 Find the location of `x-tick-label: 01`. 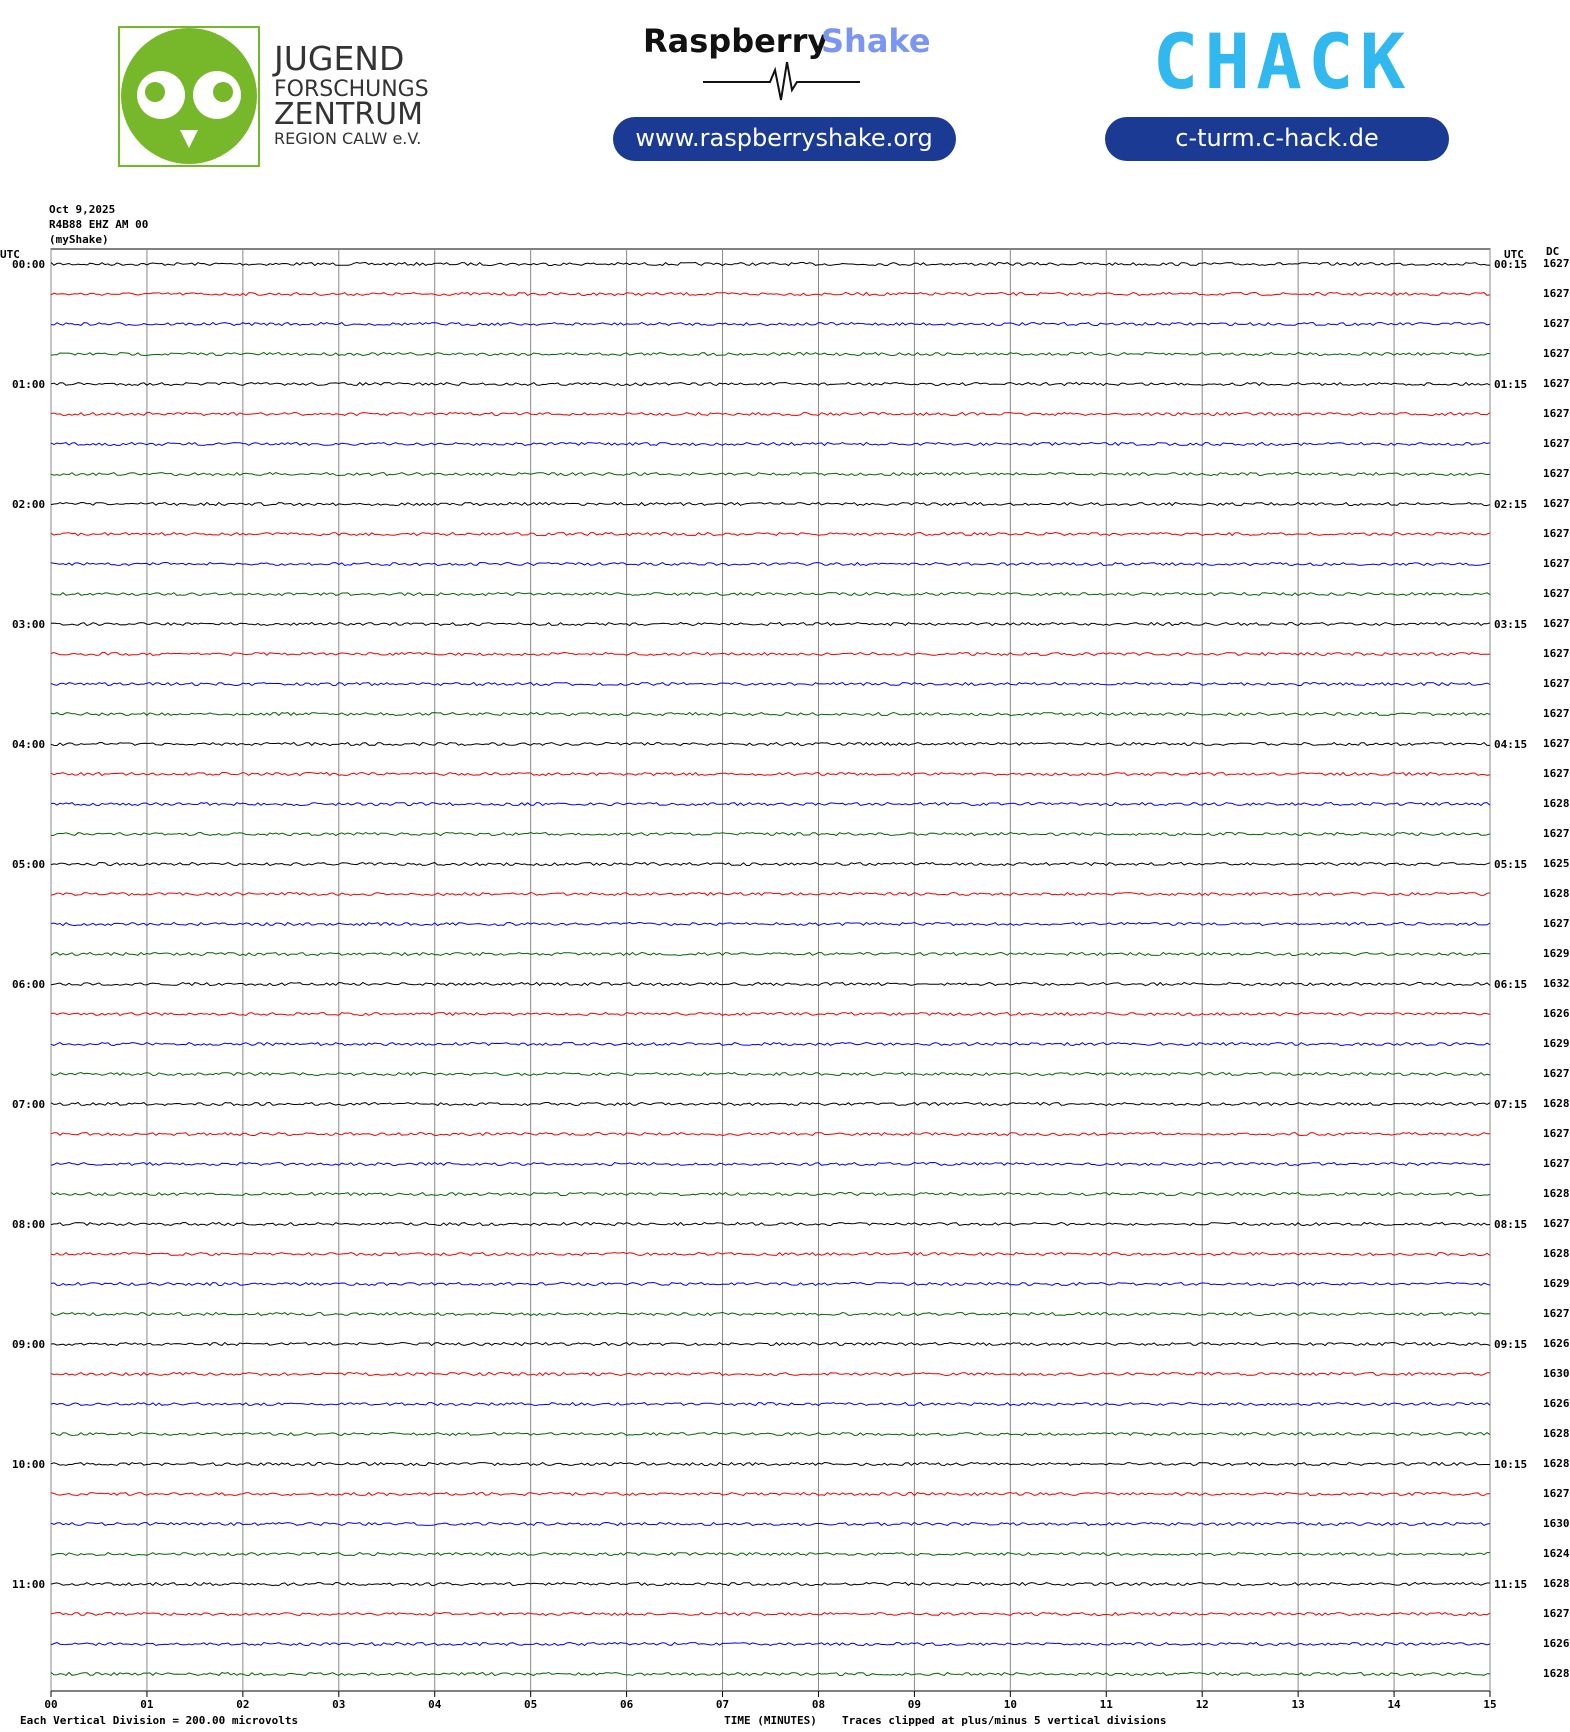

x-tick-label: 01 is located at coordinates (147, 1704).